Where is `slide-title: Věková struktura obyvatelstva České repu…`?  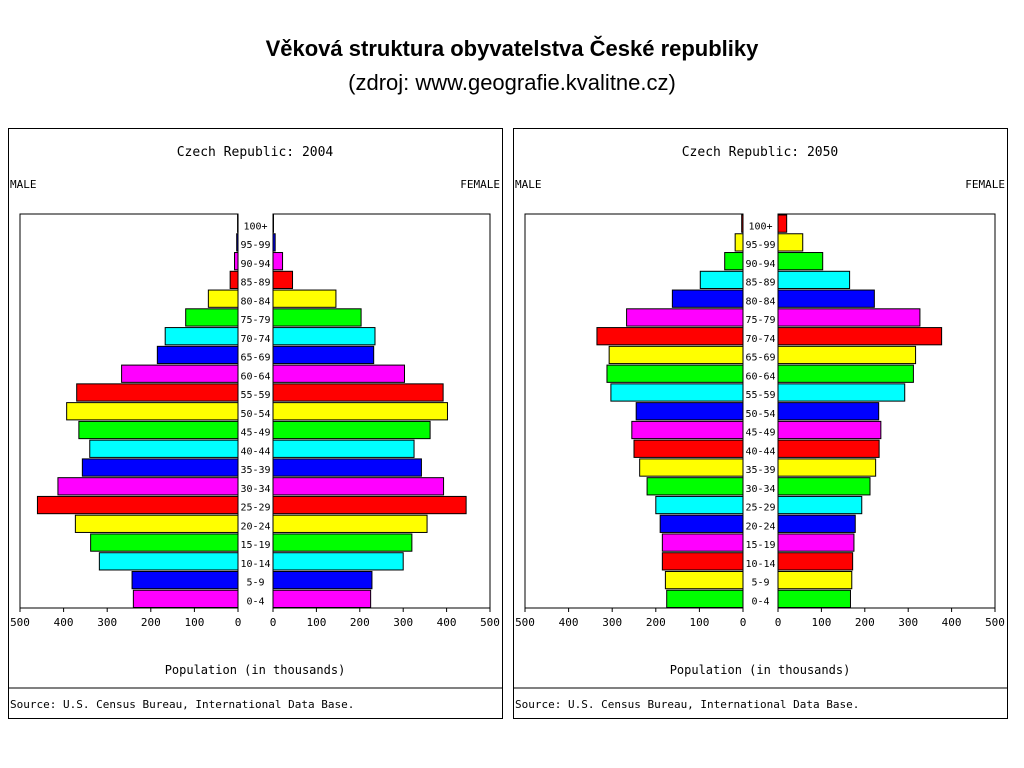
slide-title: Věková struktura obyvatelstva České repu… is located at coordinates (512, 48).